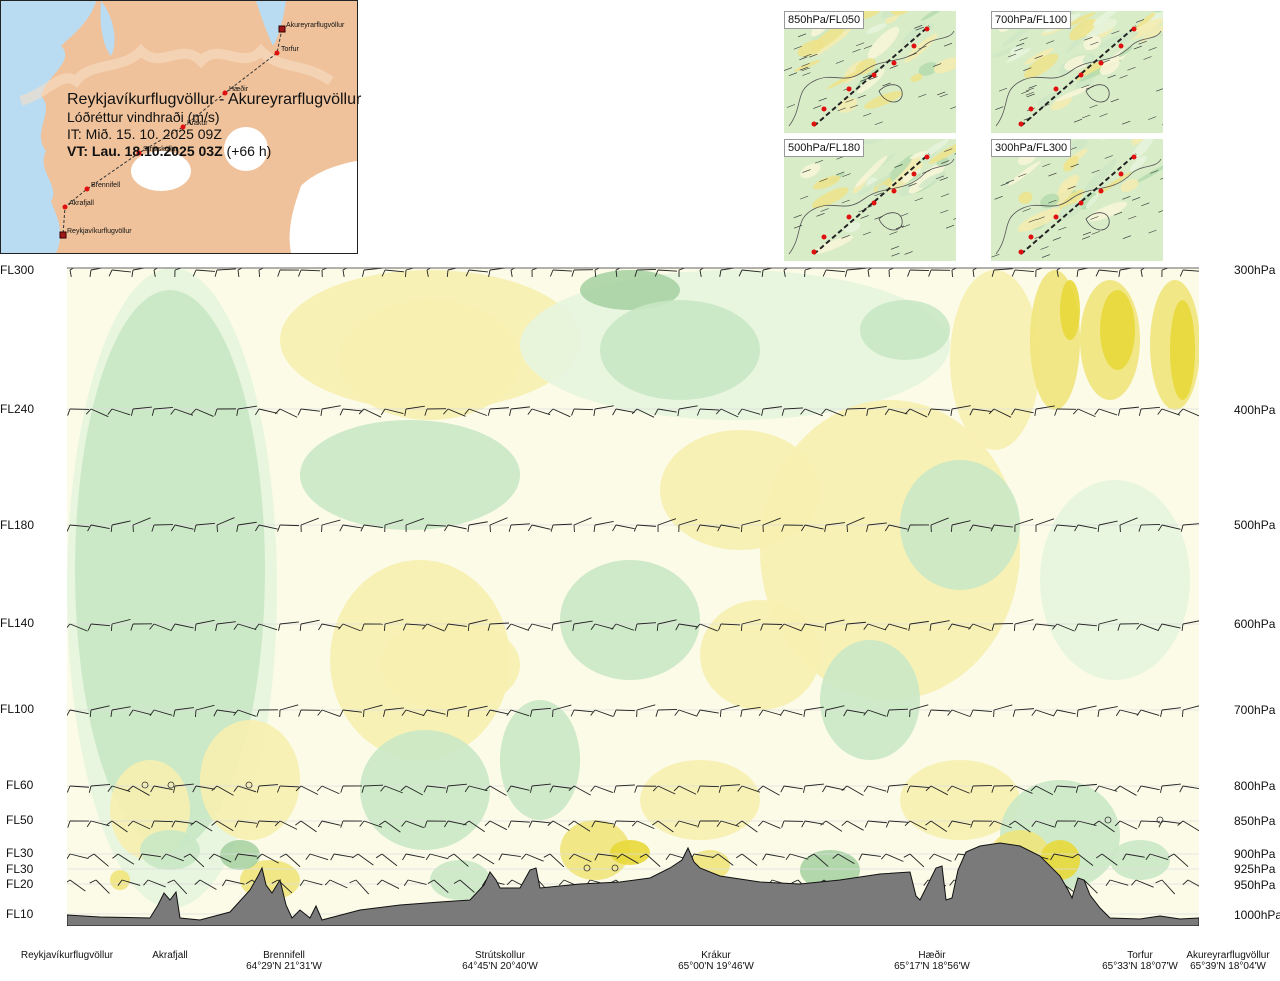 The height and width of the screenshot is (981, 1280). Describe the element at coordinates (870, 72) in the screenshot. I see `thumb-850: 850hPa/FL050` at that location.